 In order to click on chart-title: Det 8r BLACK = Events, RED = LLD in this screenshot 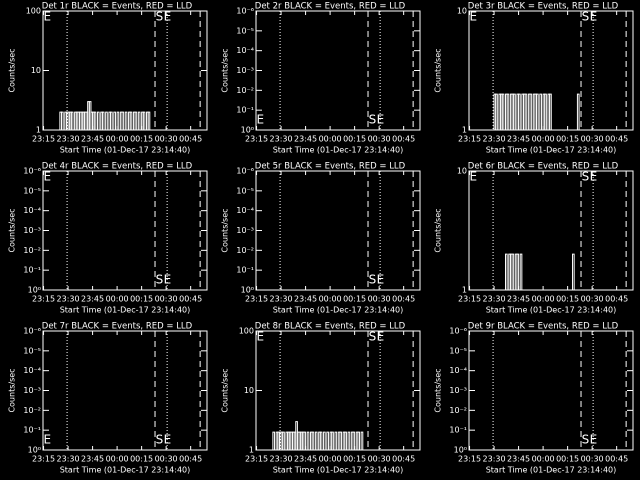, I will do `click(330, 327)`.